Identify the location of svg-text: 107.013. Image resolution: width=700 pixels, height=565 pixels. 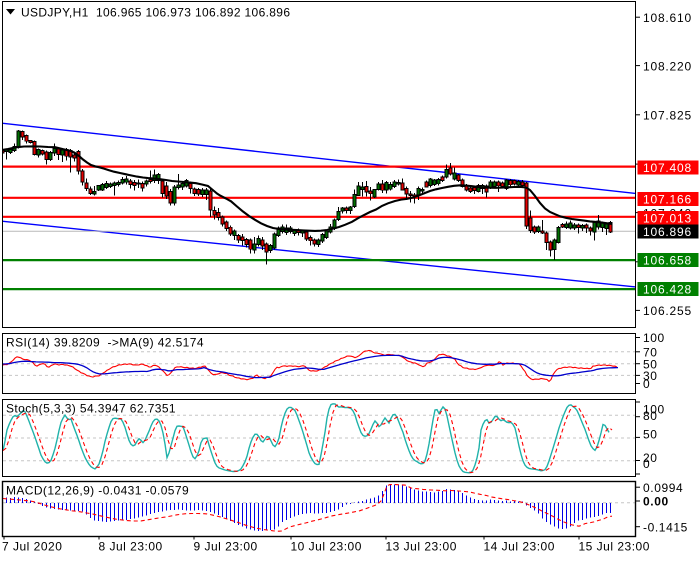
(667, 219).